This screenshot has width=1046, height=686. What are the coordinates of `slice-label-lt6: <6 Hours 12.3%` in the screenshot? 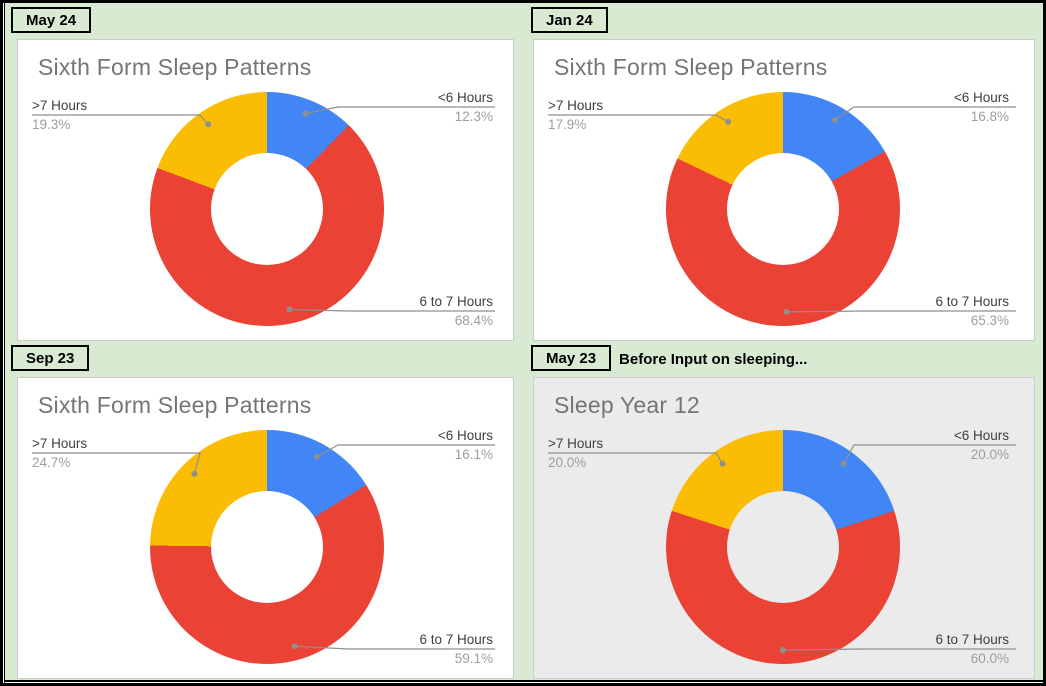 It's located at (465, 107).